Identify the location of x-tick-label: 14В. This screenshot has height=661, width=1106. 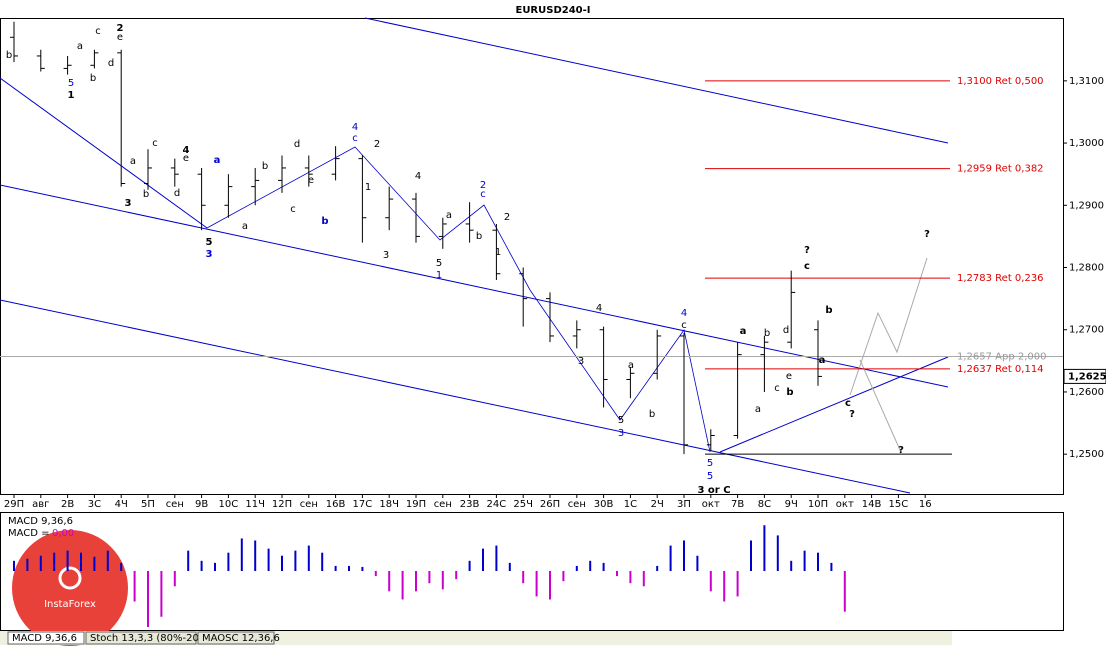
(872, 504).